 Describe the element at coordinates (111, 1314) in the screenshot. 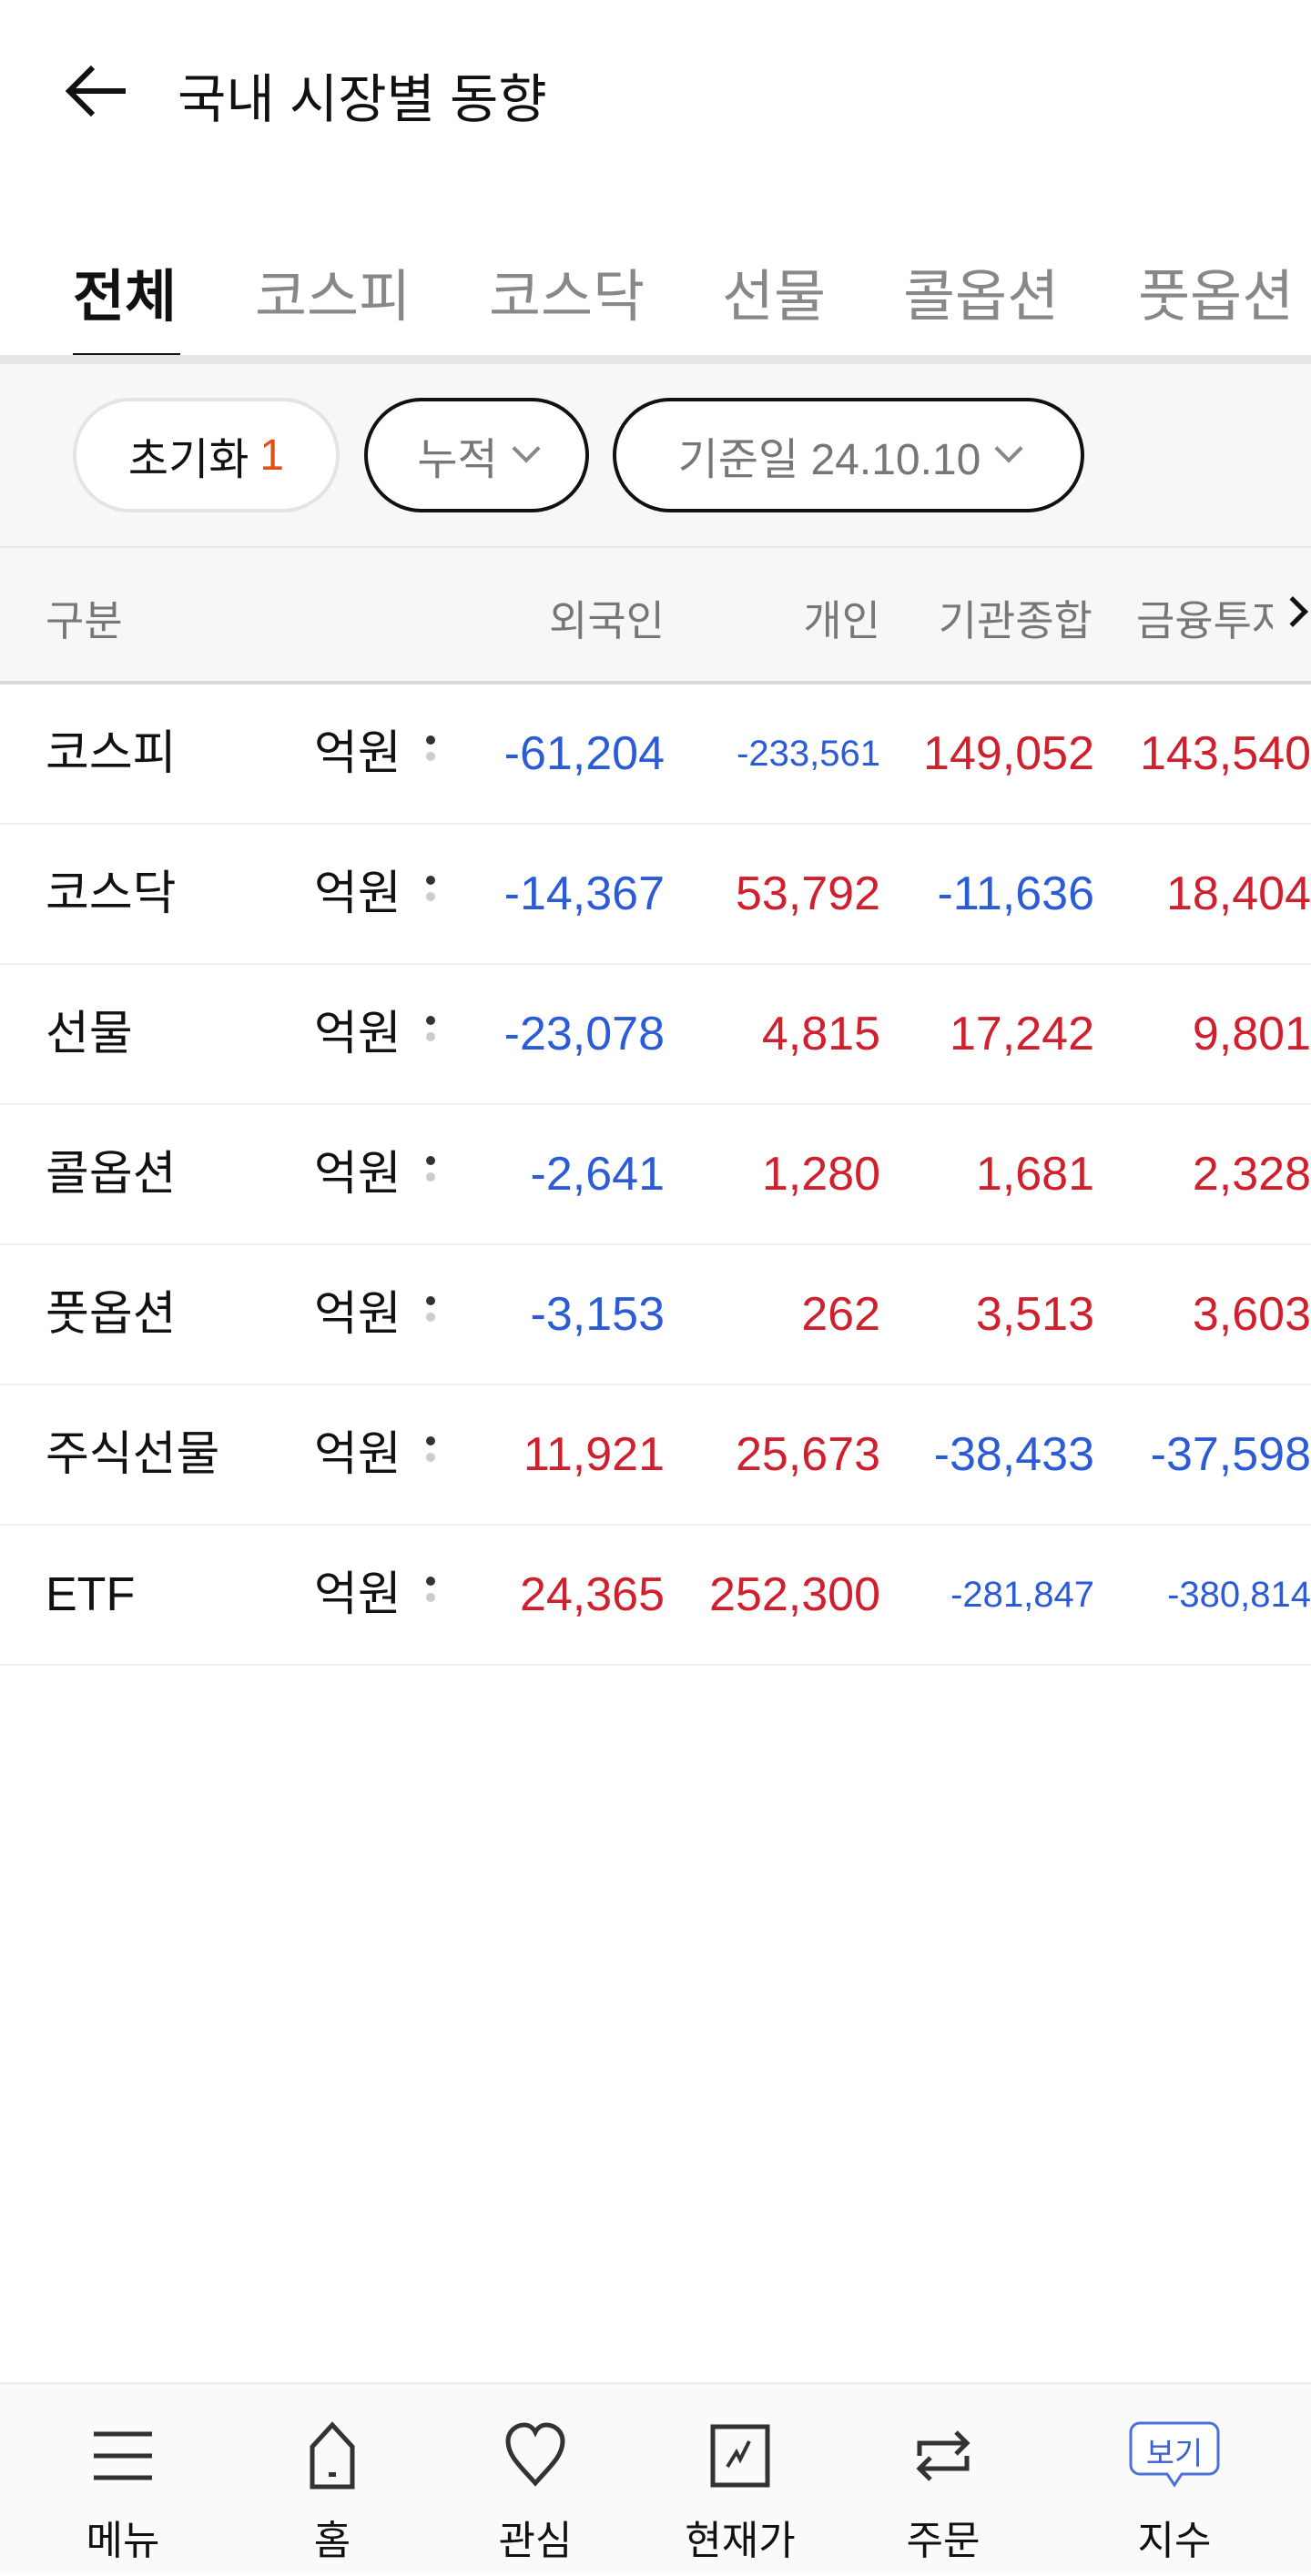

I see `row-label: 풋옵션` at that location.